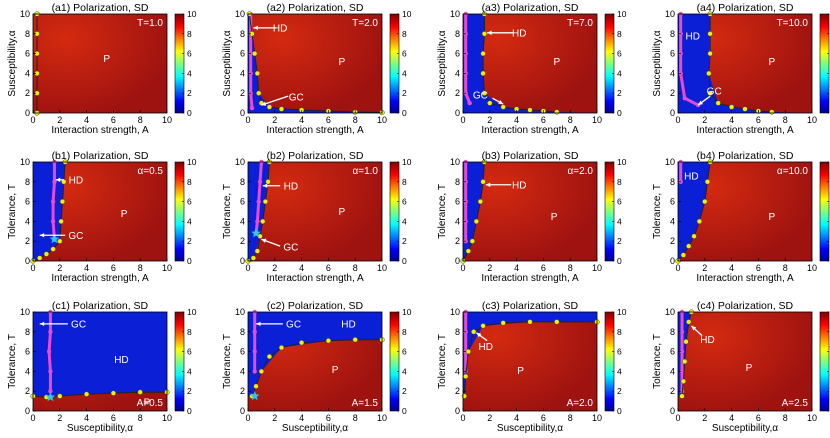  I want to click on region-label-p: P, so click(147, 403).